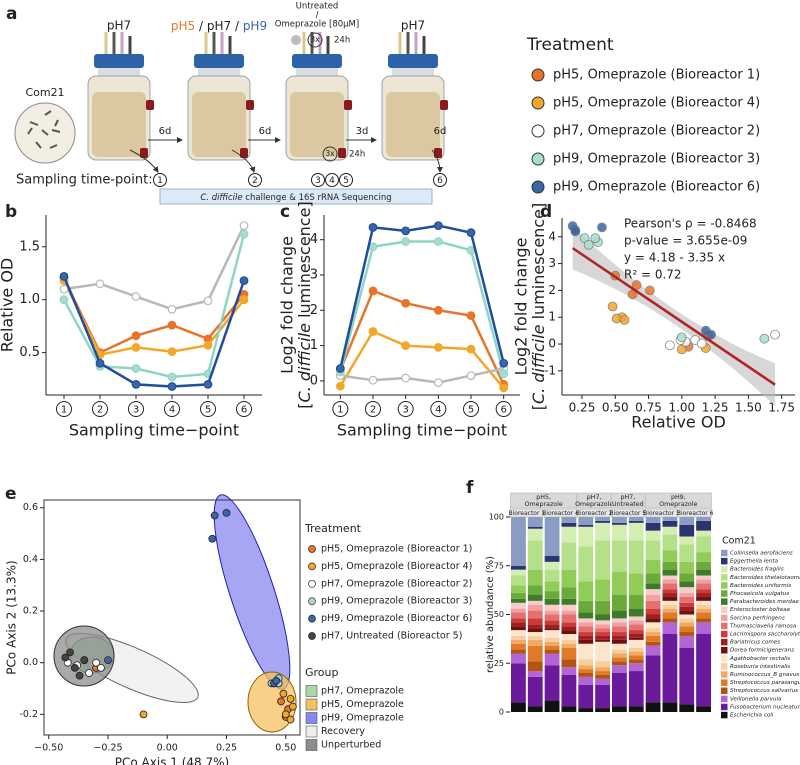 The width and height of the screenshot is (800, 765). I want to click on repeat-icon, so click(330, 154).